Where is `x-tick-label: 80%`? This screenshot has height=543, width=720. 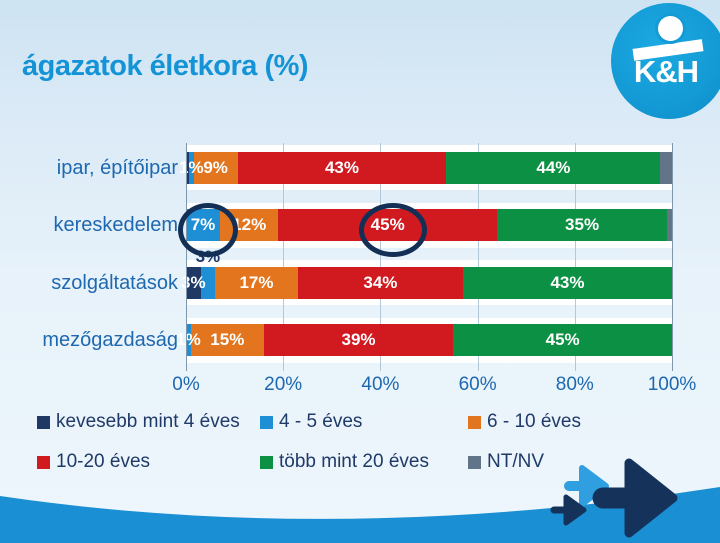
x-tick-label: 80% is located at coordinates (574, 384).